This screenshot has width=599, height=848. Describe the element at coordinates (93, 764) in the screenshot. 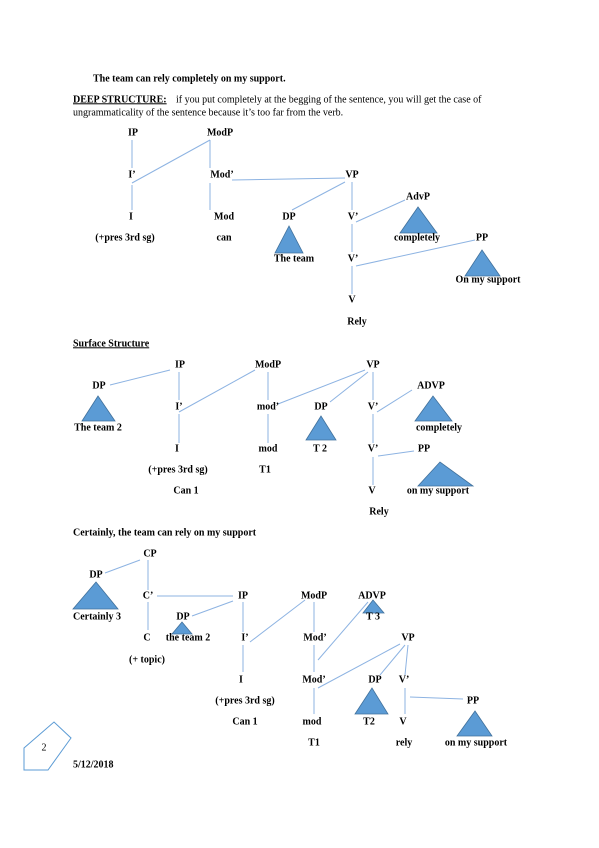

I see `date: 5/12/2018` at that location.